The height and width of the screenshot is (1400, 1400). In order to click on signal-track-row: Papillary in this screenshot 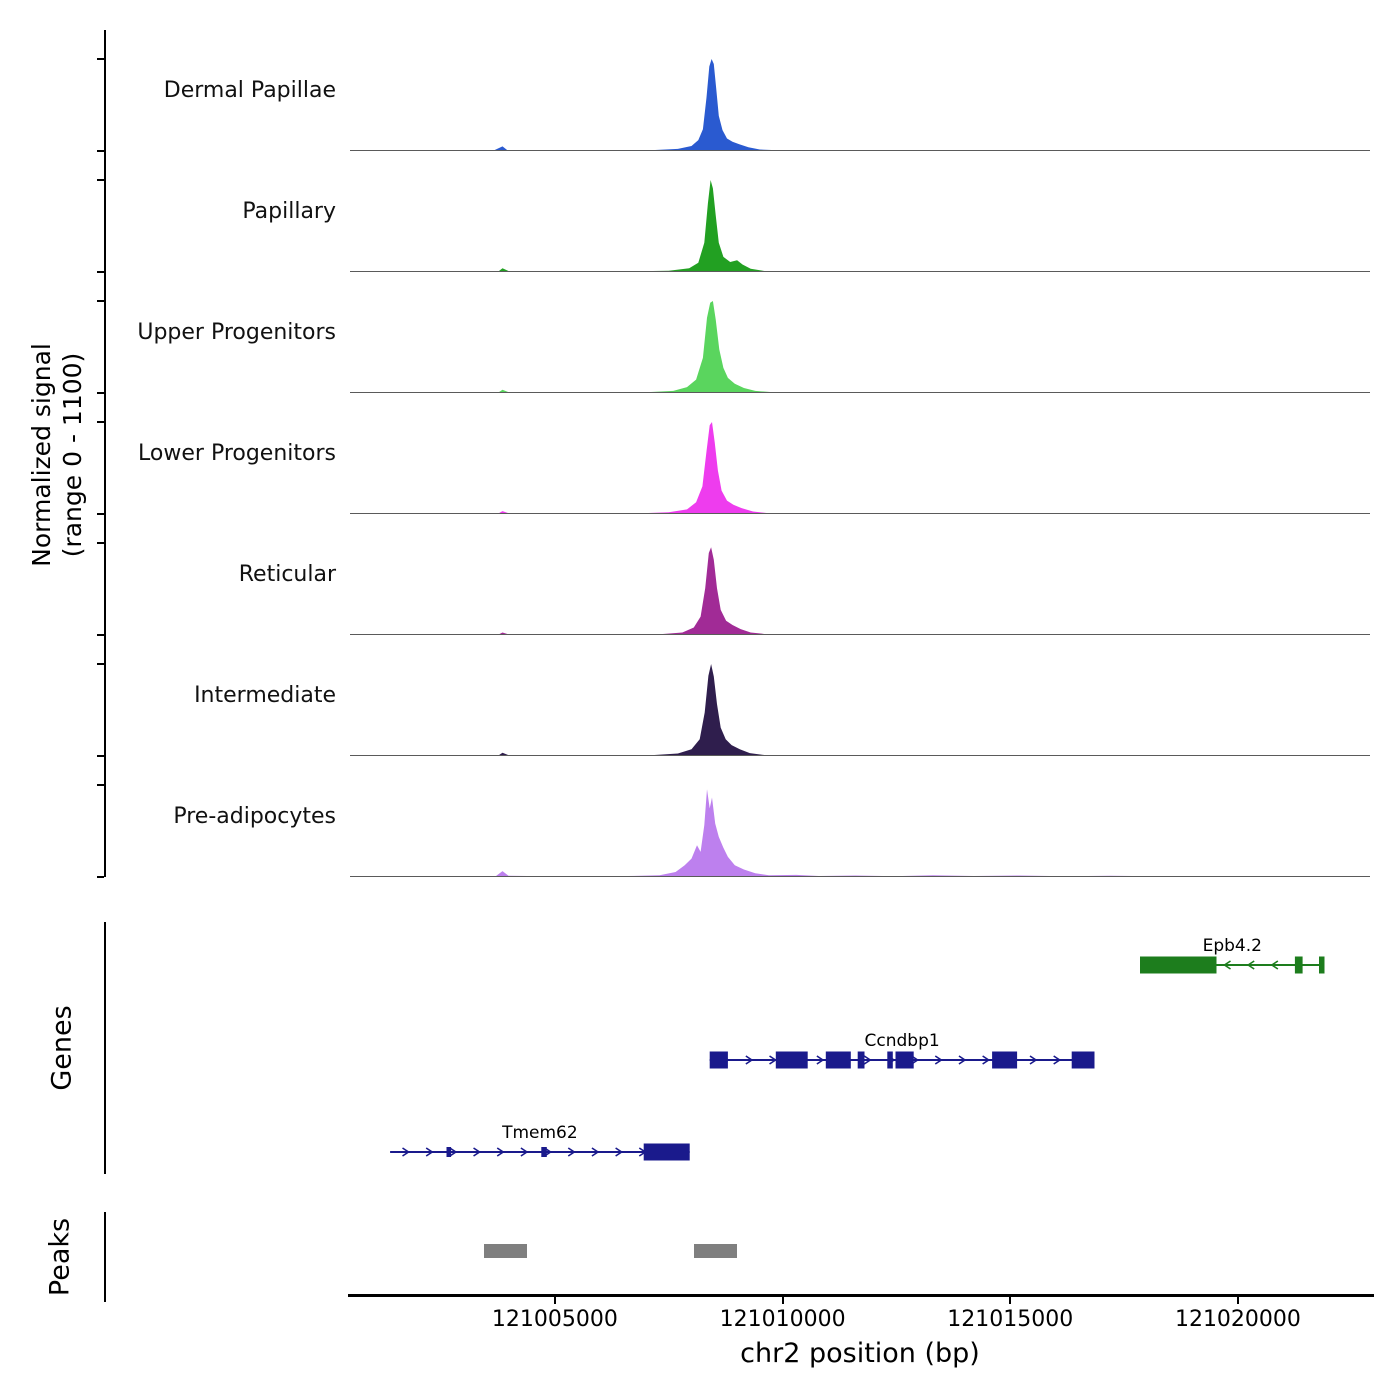, I will do `click(700, 211)`.